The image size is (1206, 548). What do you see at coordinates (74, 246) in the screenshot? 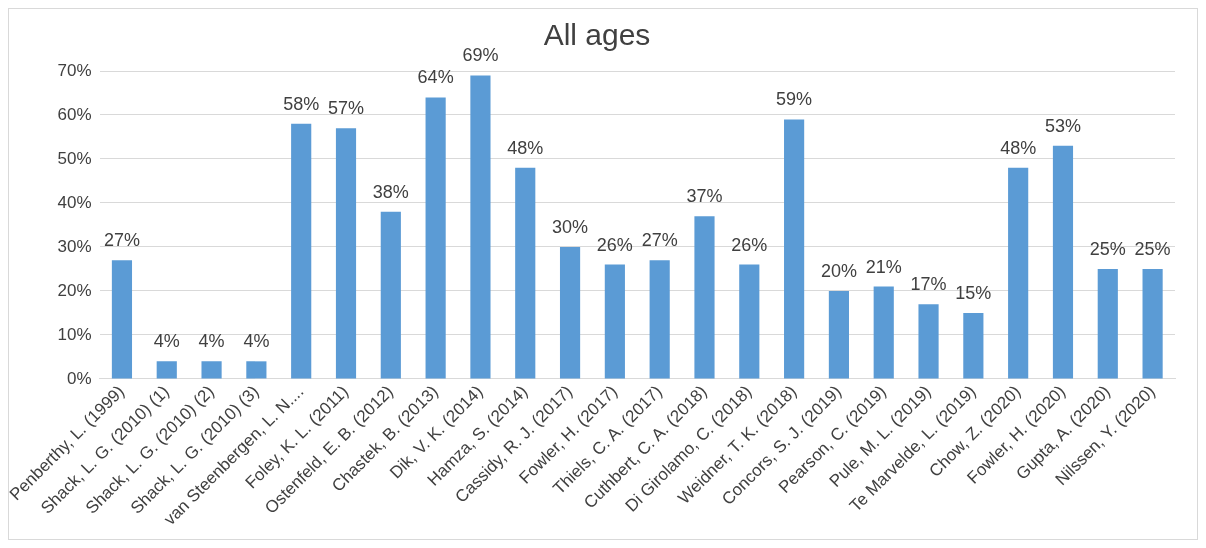
I see `y-tick-label: 30%` at bounding box center [74, 246].